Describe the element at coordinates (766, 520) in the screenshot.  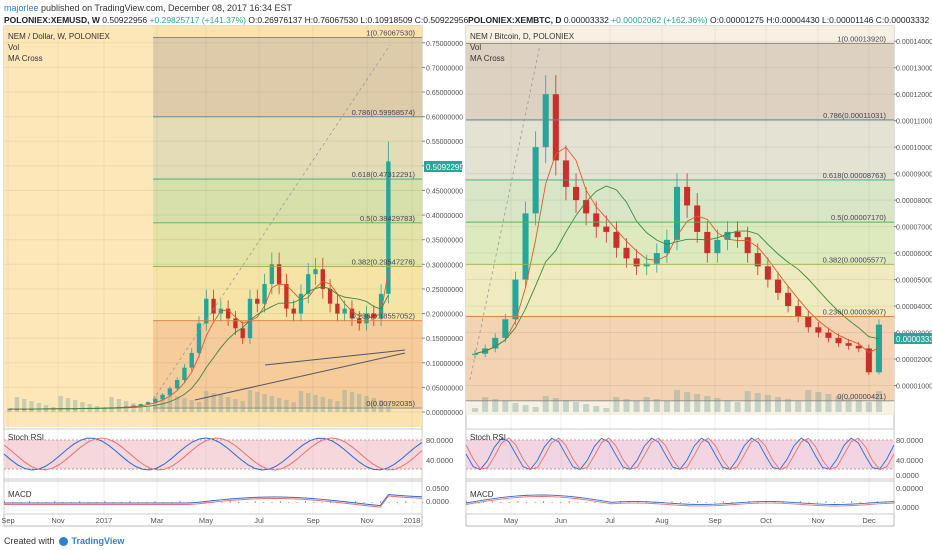
I see `right-x-tick-5: Oct` at that location.